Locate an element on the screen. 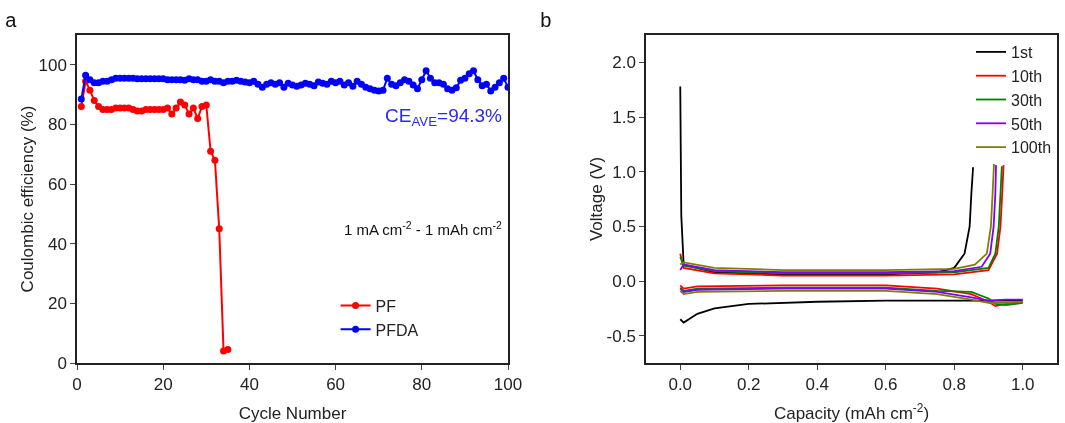  y-tick-label: 1.5 is located at coordinates (624, 117).